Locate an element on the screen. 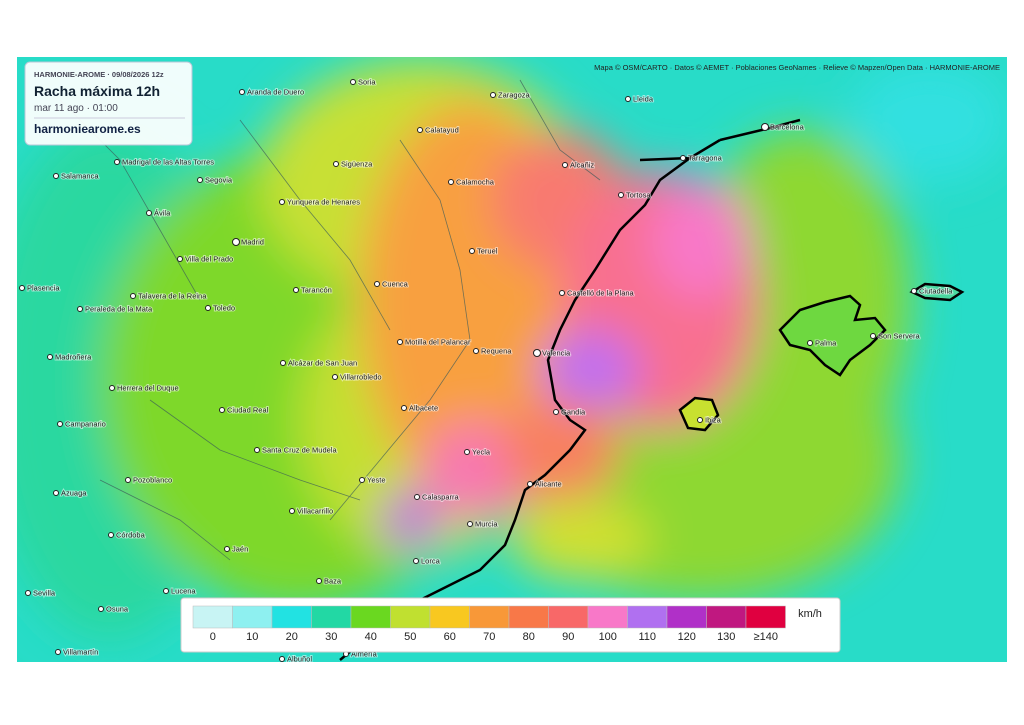 The image size is (1024, 725). city-label: Son Servera is located at coordinates (899, 336).